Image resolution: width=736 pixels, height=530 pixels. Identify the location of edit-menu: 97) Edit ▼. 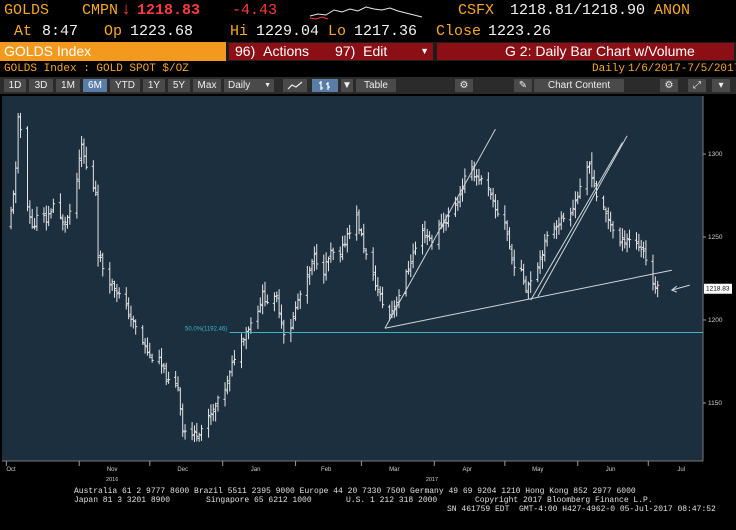
(381, 51).